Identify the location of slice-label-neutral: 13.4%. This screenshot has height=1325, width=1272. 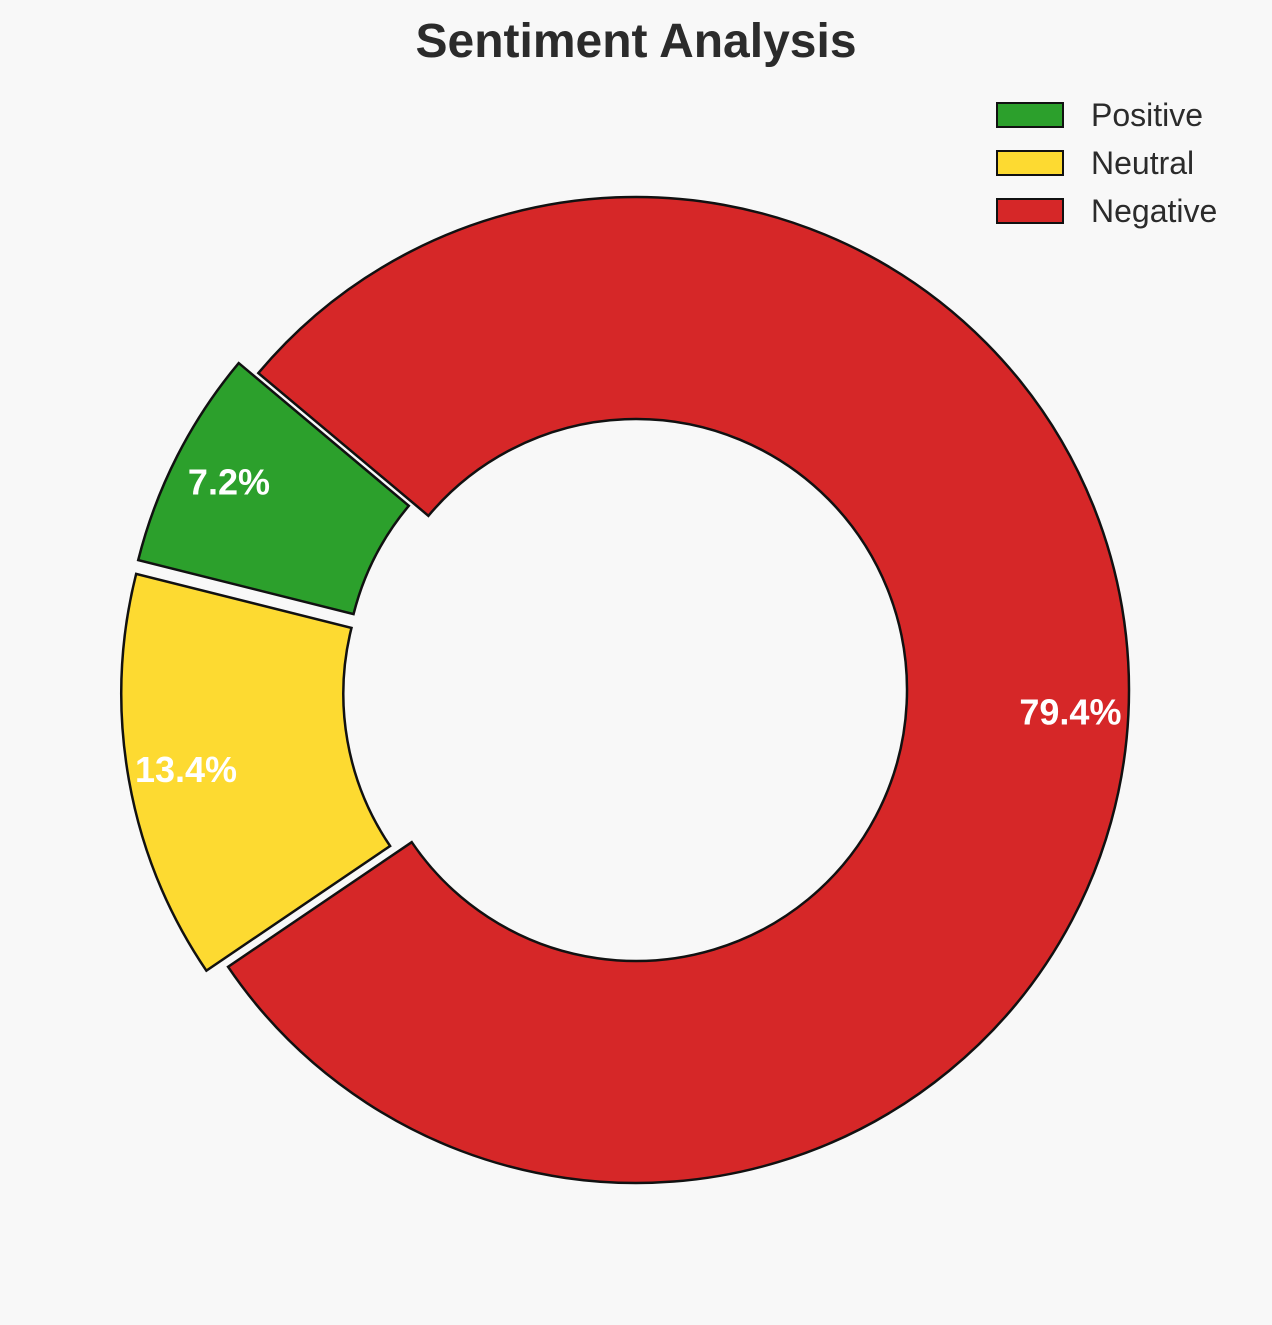
(186, 769).